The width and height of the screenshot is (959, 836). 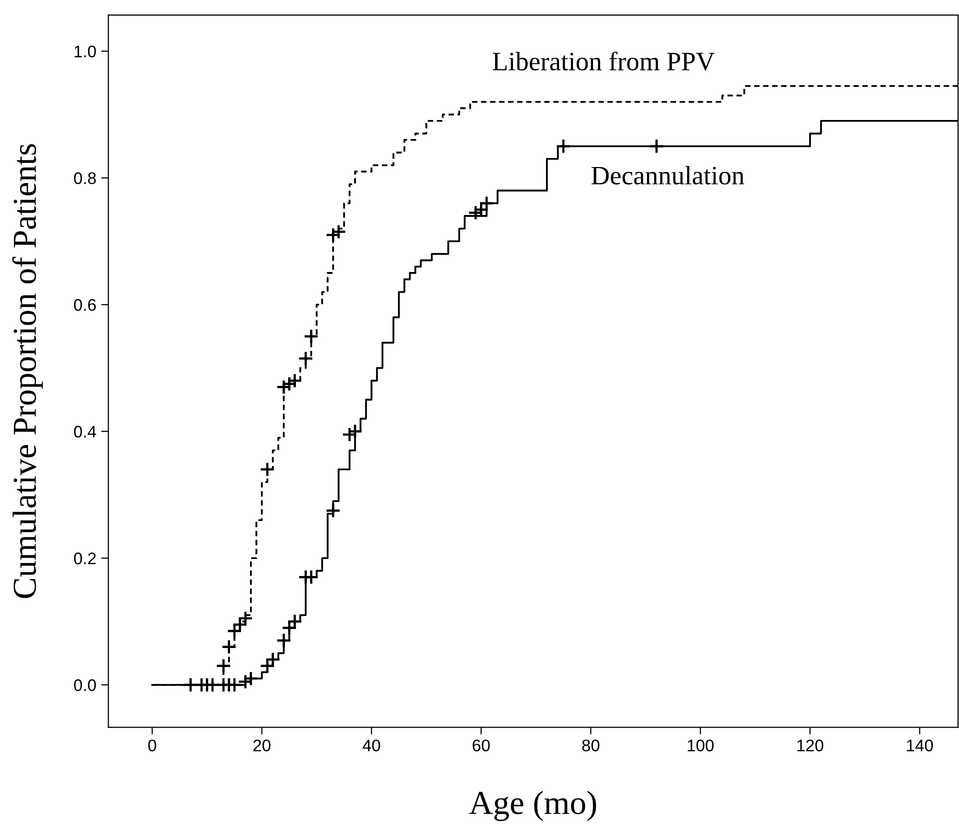 What do you see at coordinates (603, 61) in the screenshot?
I see `series-label: Liberation from PPV` at bounding box center [603, 61].